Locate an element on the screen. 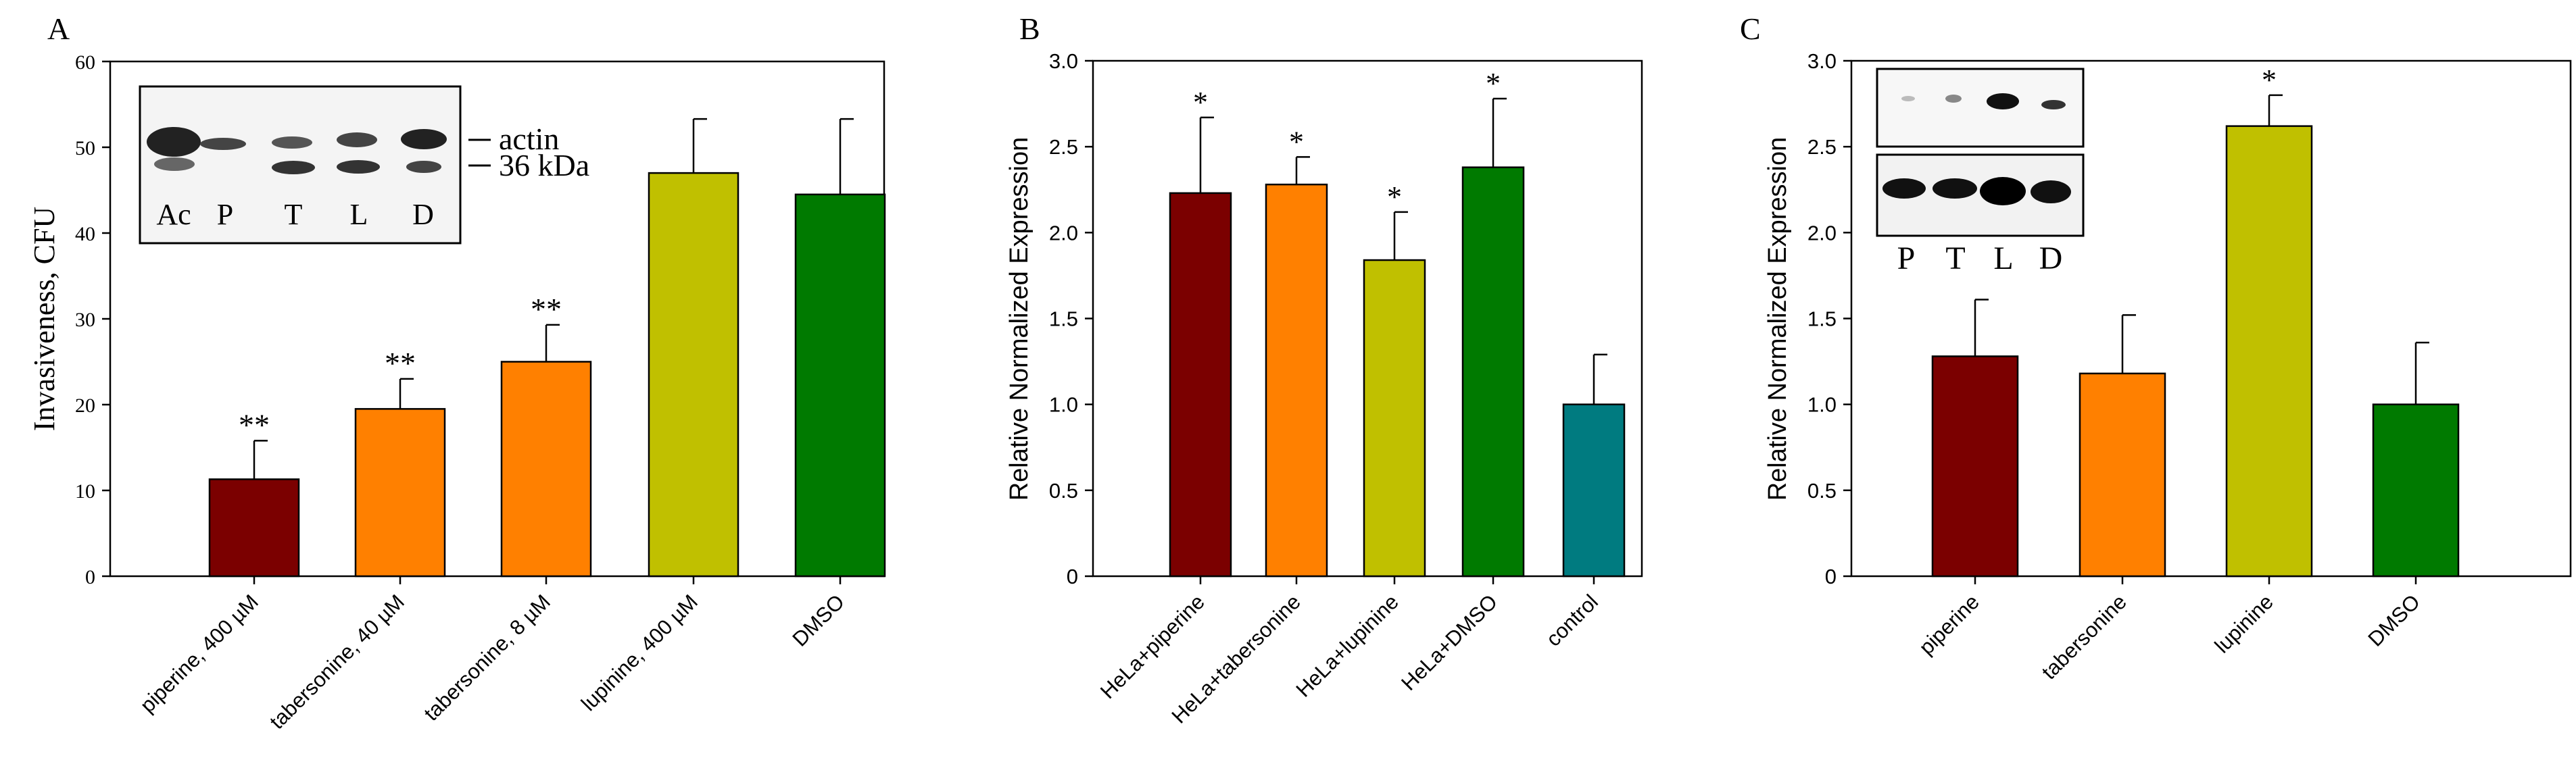 This screenshot has height=764, width=2576. blot-lane-label: P is located at coordinates (225, 214).